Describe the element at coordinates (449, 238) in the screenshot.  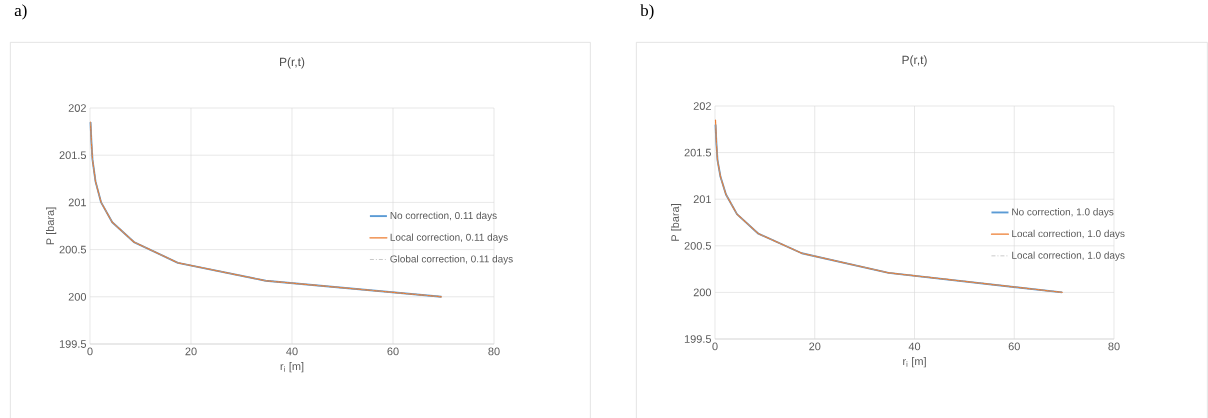
I see `legend-label: Local correction, 0.11 days` at that location.